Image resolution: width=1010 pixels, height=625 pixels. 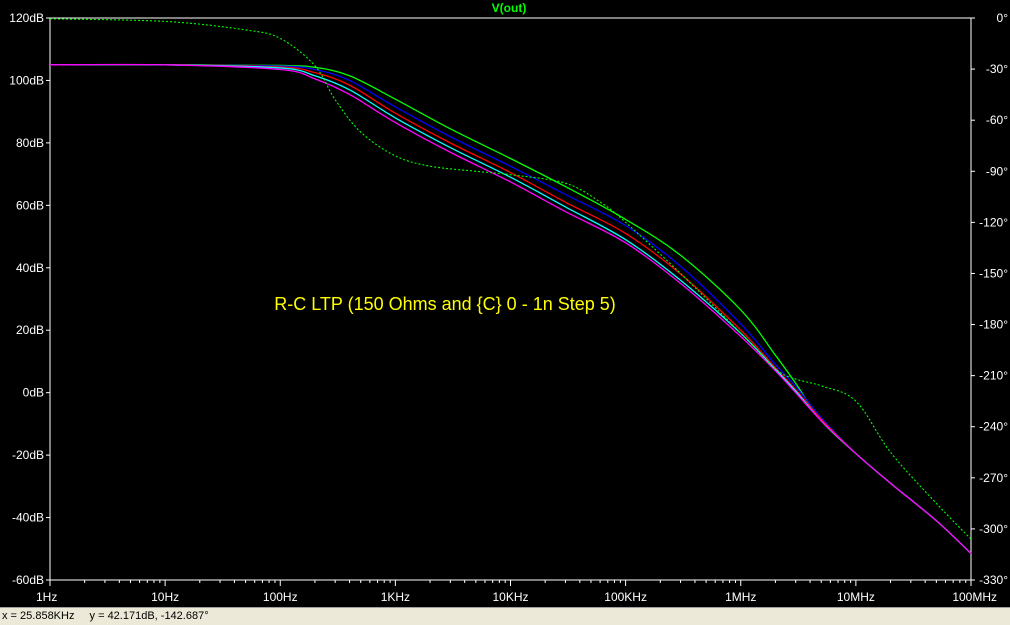 What do you see at coordinates (997, 120) in the screenshot?
I see `y2-tick-label: -60°` at bounding box center [997, 120].